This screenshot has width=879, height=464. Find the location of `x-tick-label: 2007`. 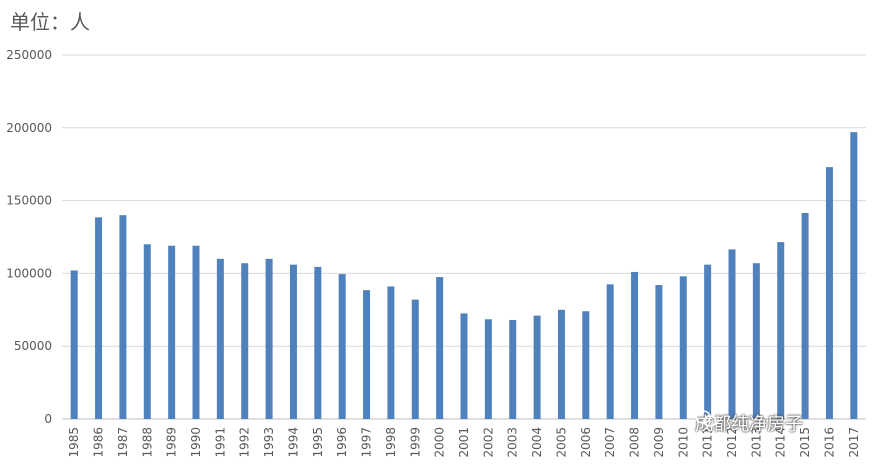

x-tick-label: 2007 is located at coordinates (610, 442).